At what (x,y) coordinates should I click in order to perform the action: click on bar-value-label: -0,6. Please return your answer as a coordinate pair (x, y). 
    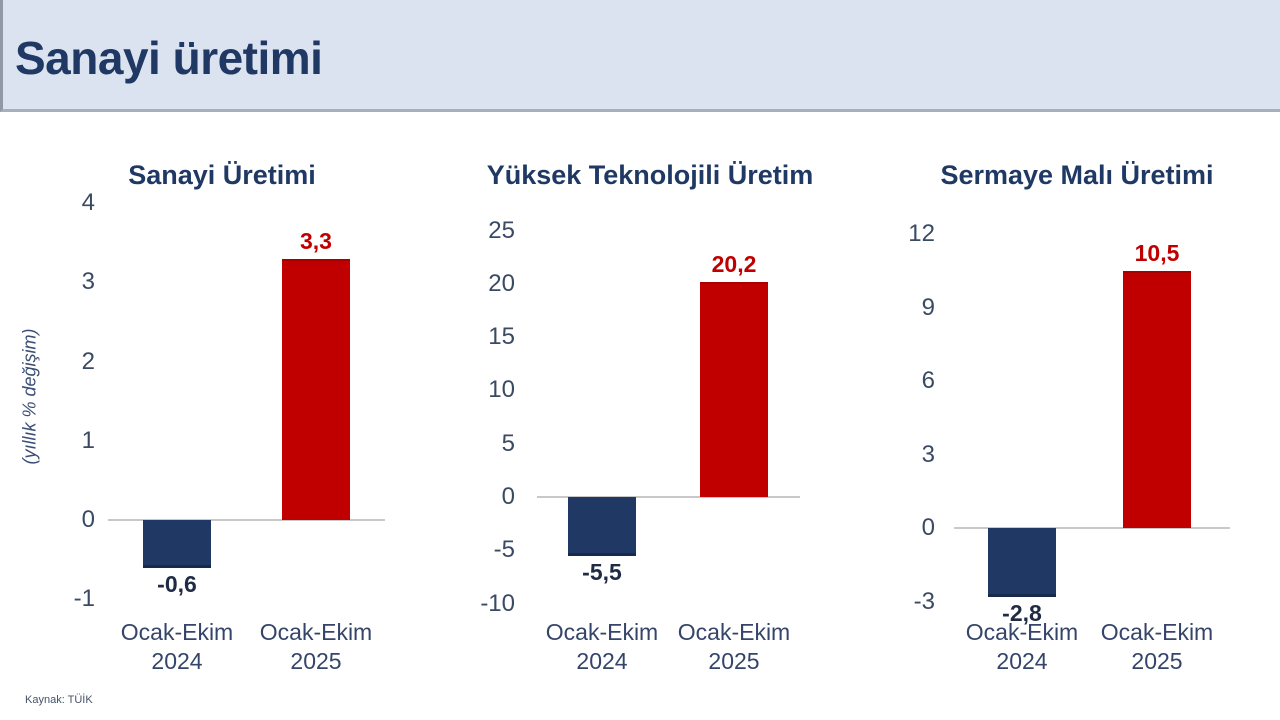
    Looking at the image, I should click on (177, 584).